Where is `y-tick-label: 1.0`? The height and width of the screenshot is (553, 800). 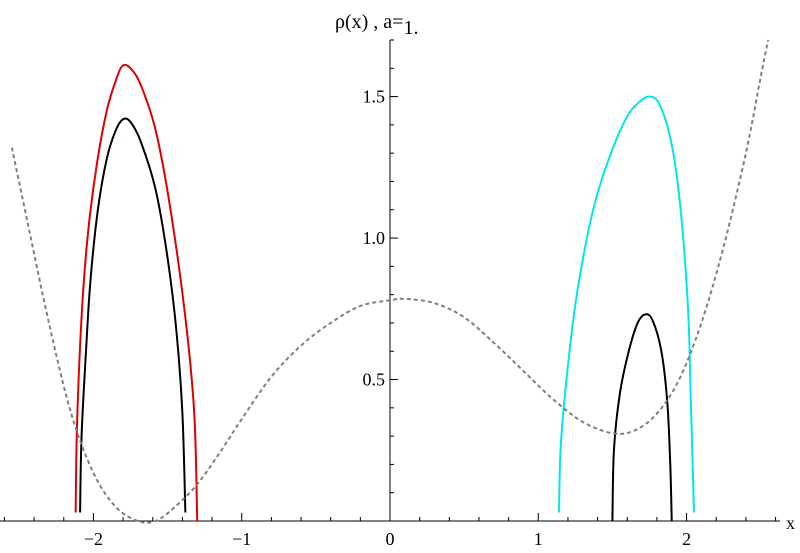 y-tick-label: 1.0 is located at coordinates (374, 238).